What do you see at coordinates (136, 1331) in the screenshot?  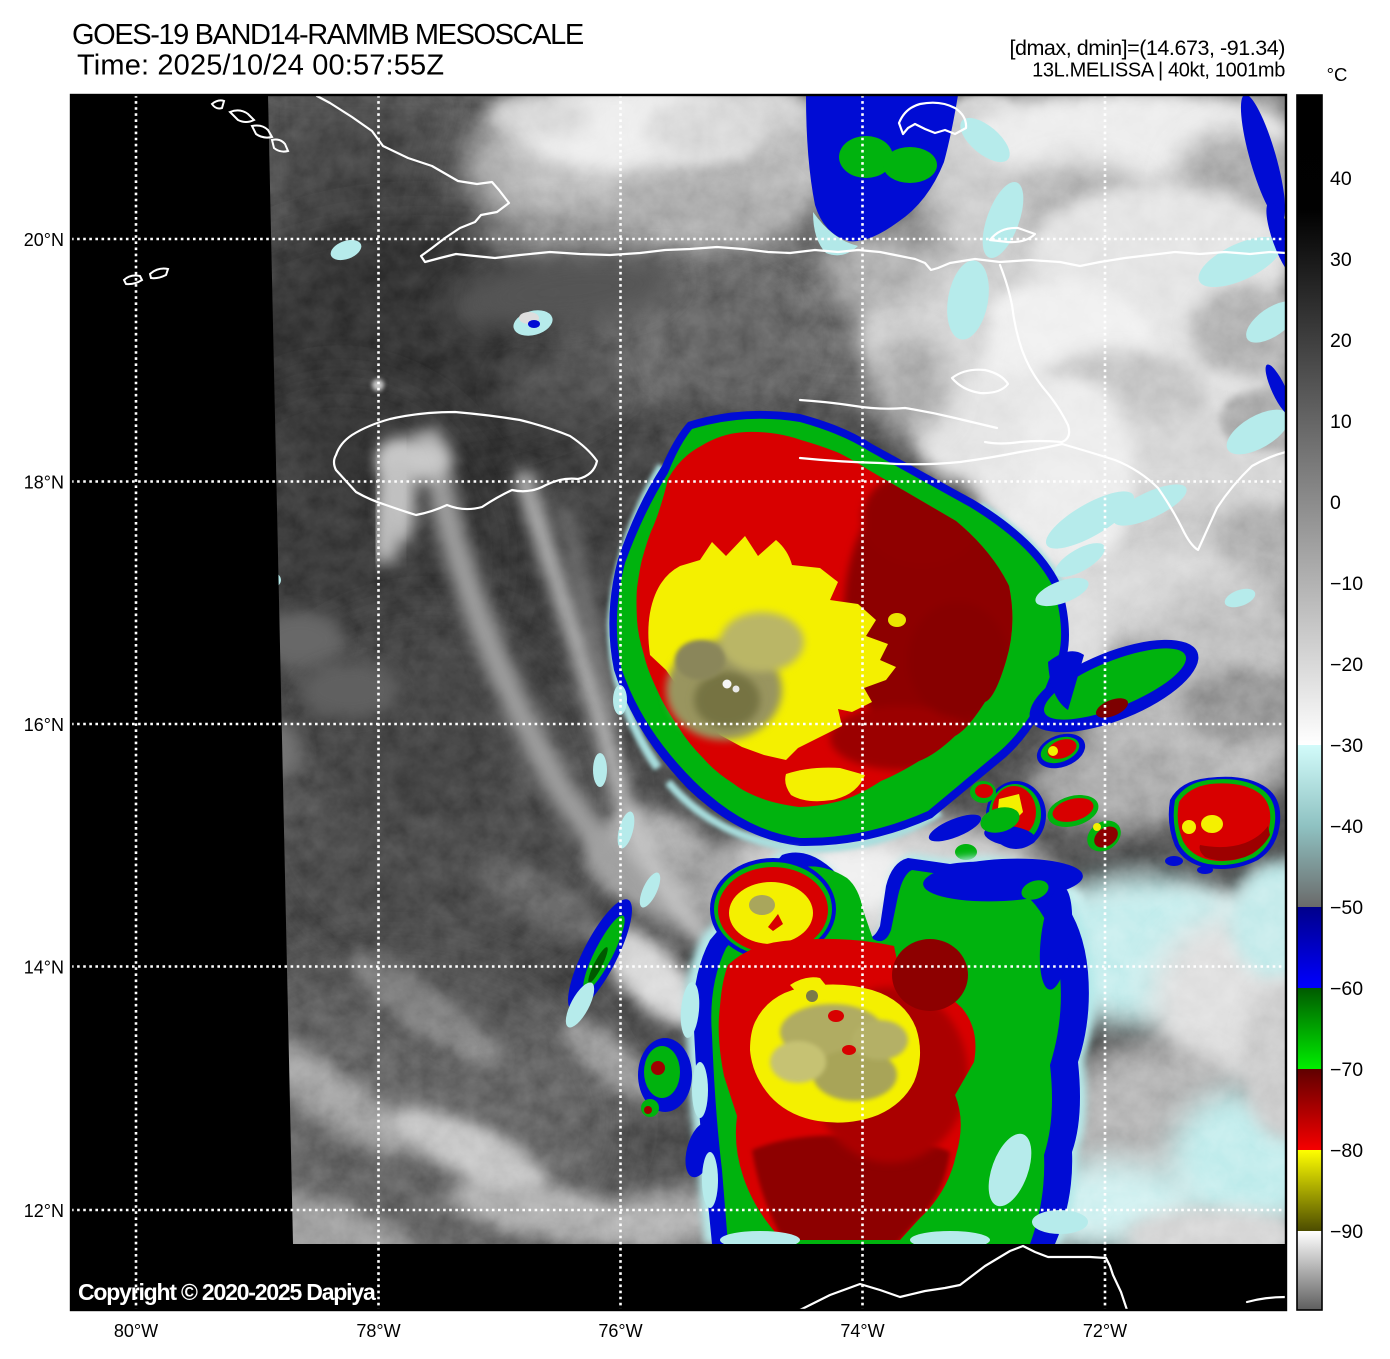 I see `svg-text: 80°W` at bounding box center [136, 1331].